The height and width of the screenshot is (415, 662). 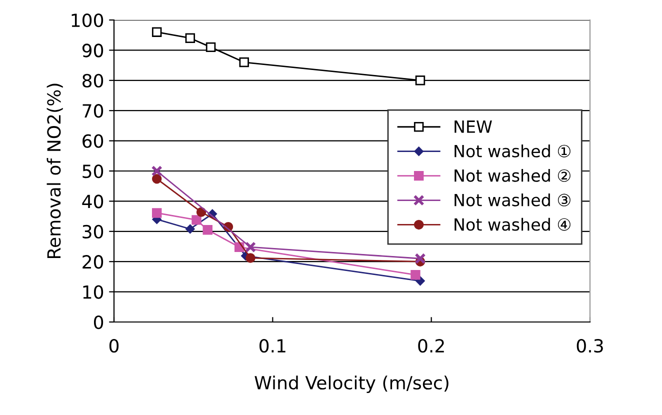 What do you see at coordinates (351, 385) in the screenshot?
I see `x-axis-title: Wind Velocity (m/sec)` at bounding box center [351, 385].